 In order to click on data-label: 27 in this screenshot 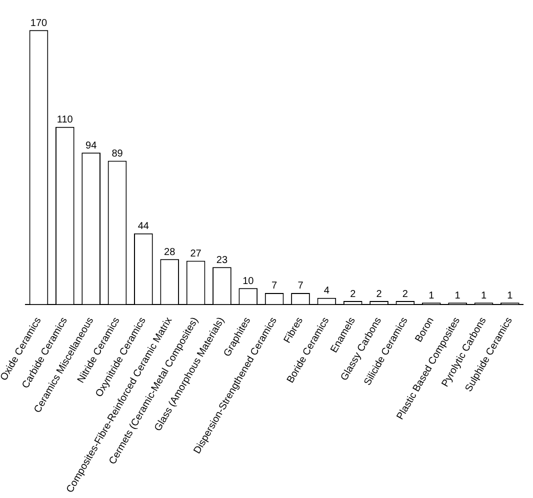, I will do `click(196, 254)`.